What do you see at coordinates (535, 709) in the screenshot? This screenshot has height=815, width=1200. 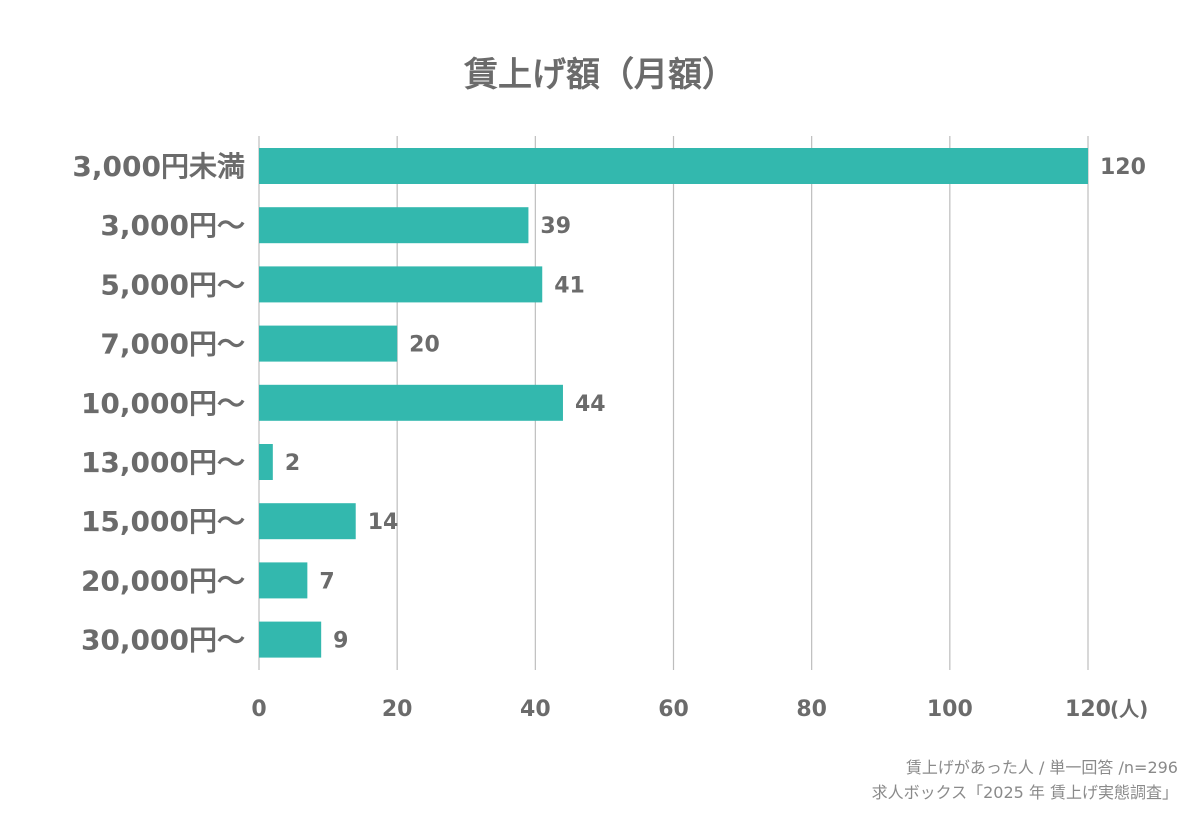 I see `x-tick-label: 40` at bounding box center [535, 709].